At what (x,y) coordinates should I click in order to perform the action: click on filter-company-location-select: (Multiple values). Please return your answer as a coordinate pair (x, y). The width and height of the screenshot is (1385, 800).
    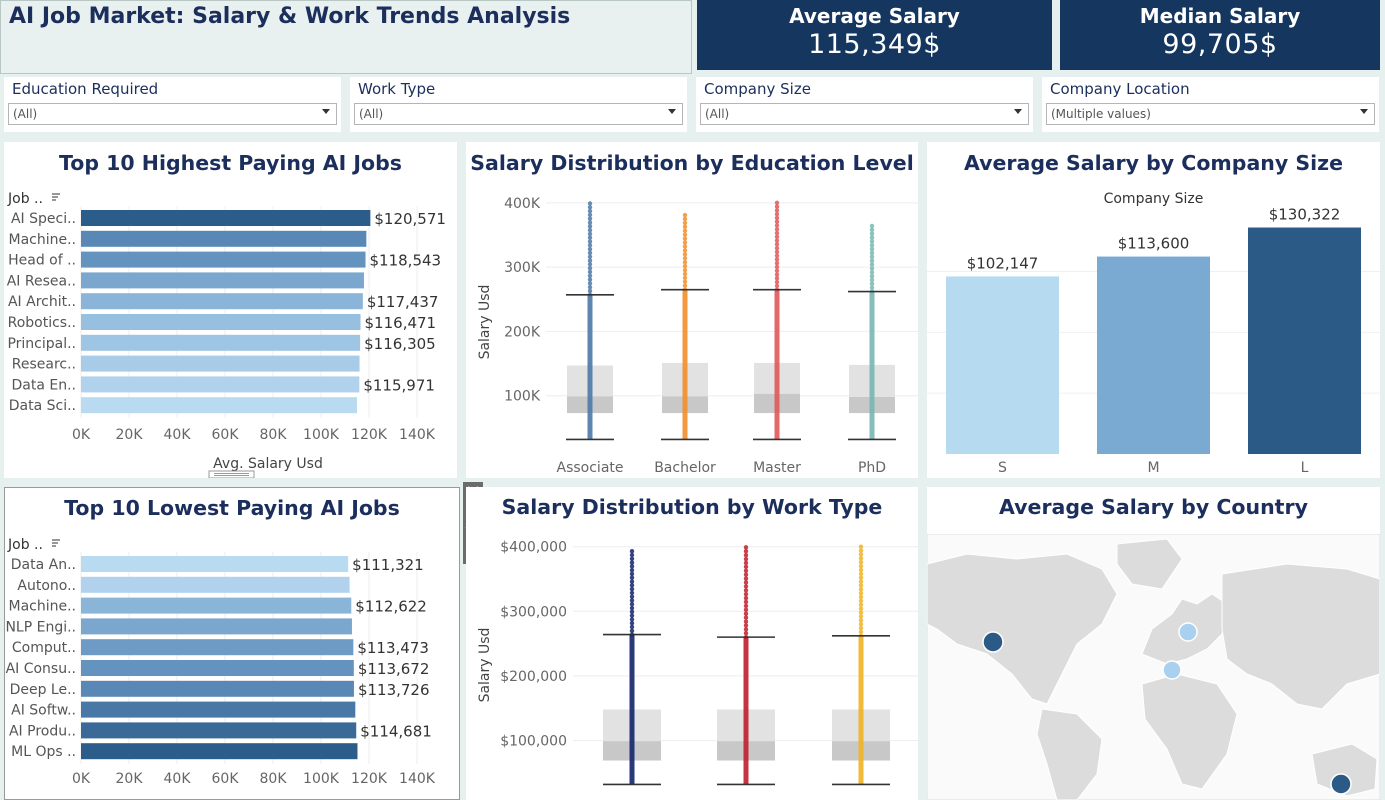
    Looking at the image, I should click on (1210, 114).